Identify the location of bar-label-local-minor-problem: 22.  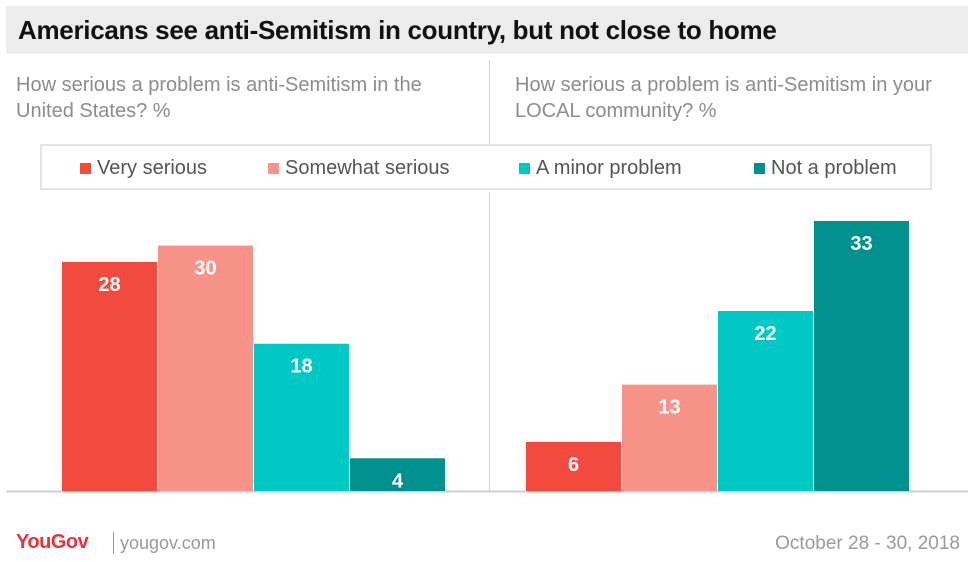
(765, 334).